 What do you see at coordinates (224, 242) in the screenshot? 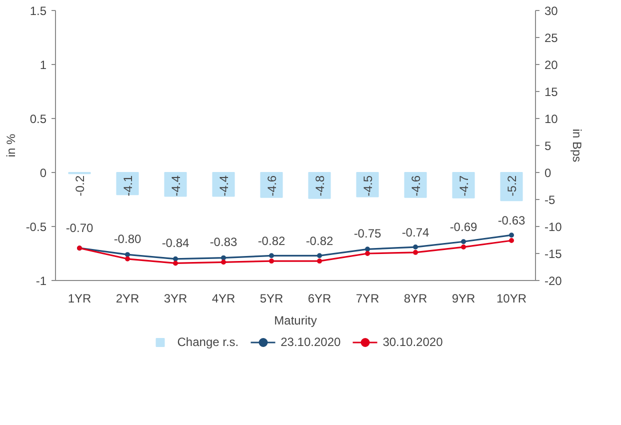
I see `data-label: -0.83` at bounding box center [224, 242].